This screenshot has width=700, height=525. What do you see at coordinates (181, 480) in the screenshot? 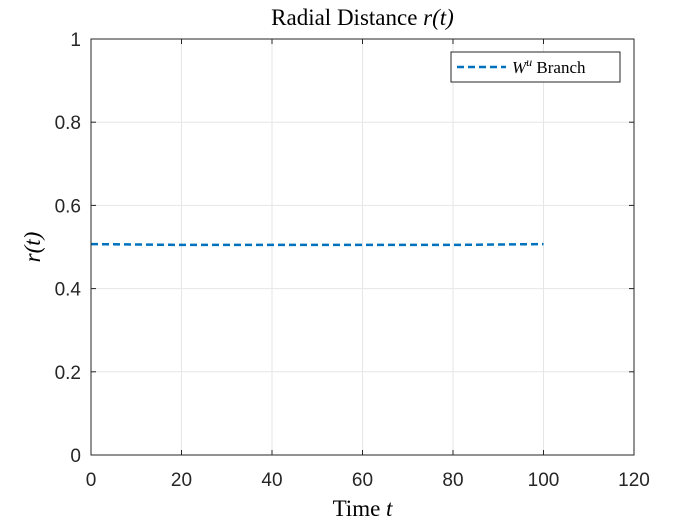
I see `x-tick-label: 20` at bounding box center [181, 480].